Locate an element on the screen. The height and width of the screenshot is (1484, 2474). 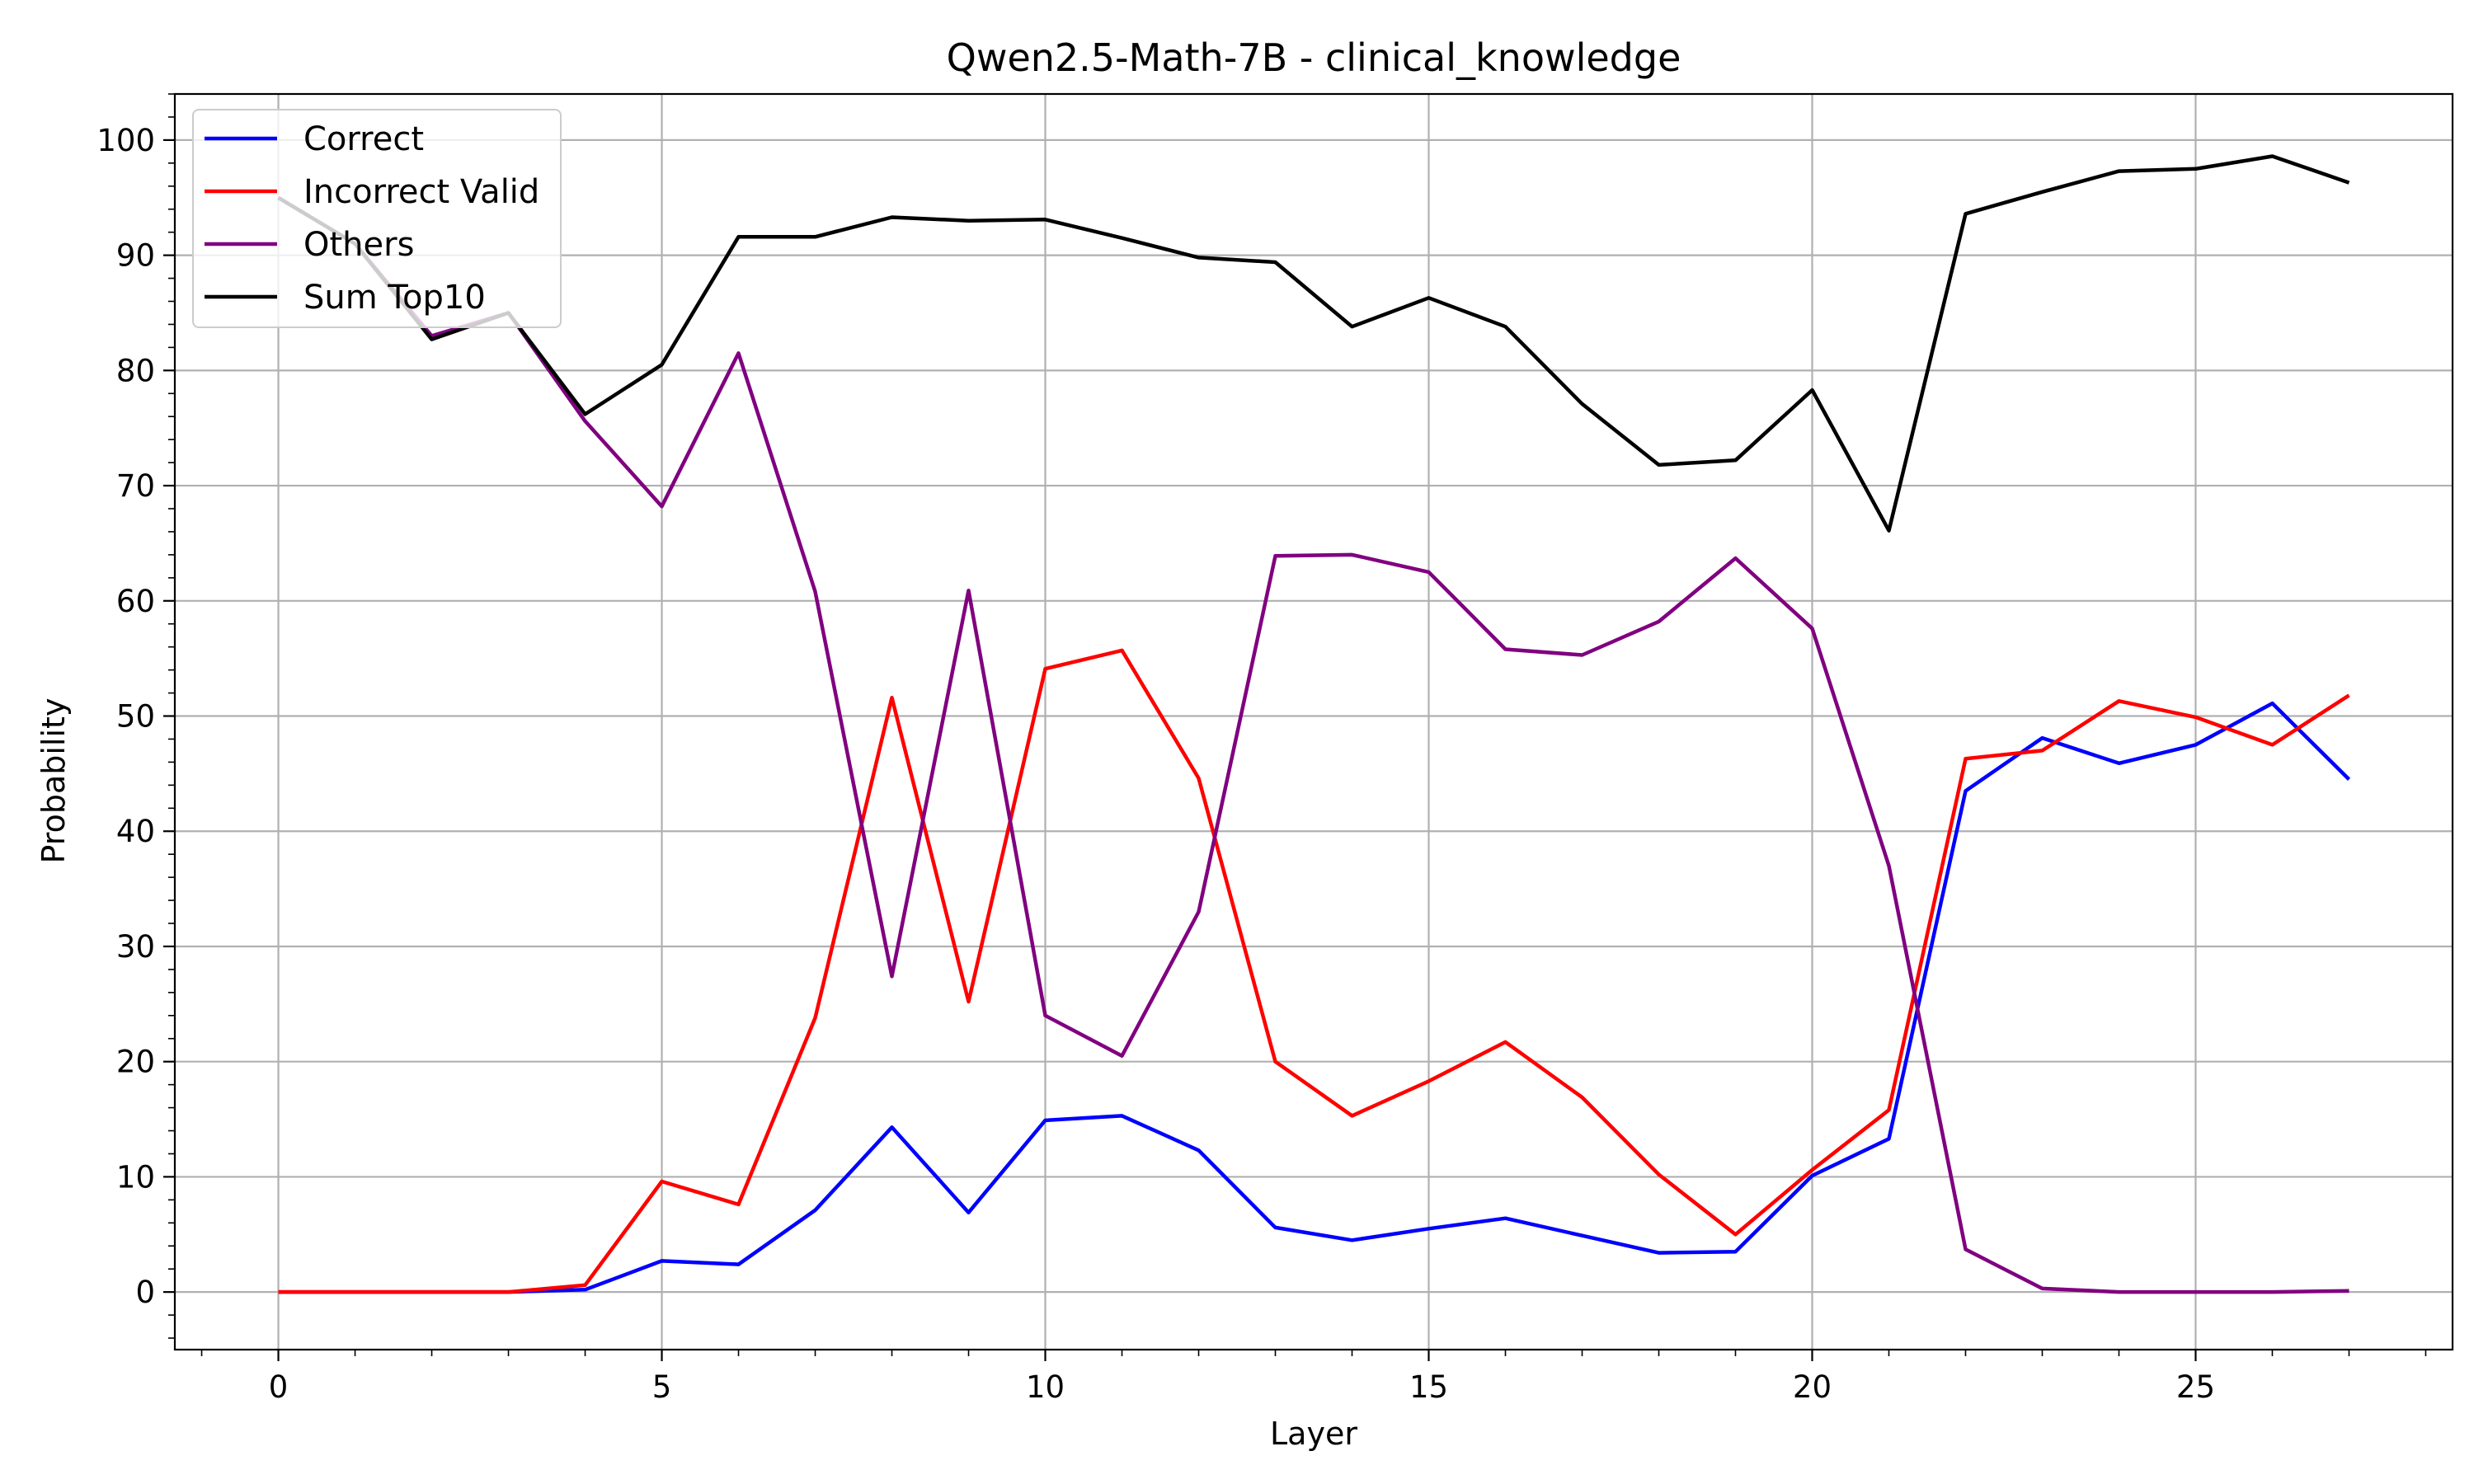
x-tick-label: 20 is located at coordinates (1812, 1387).